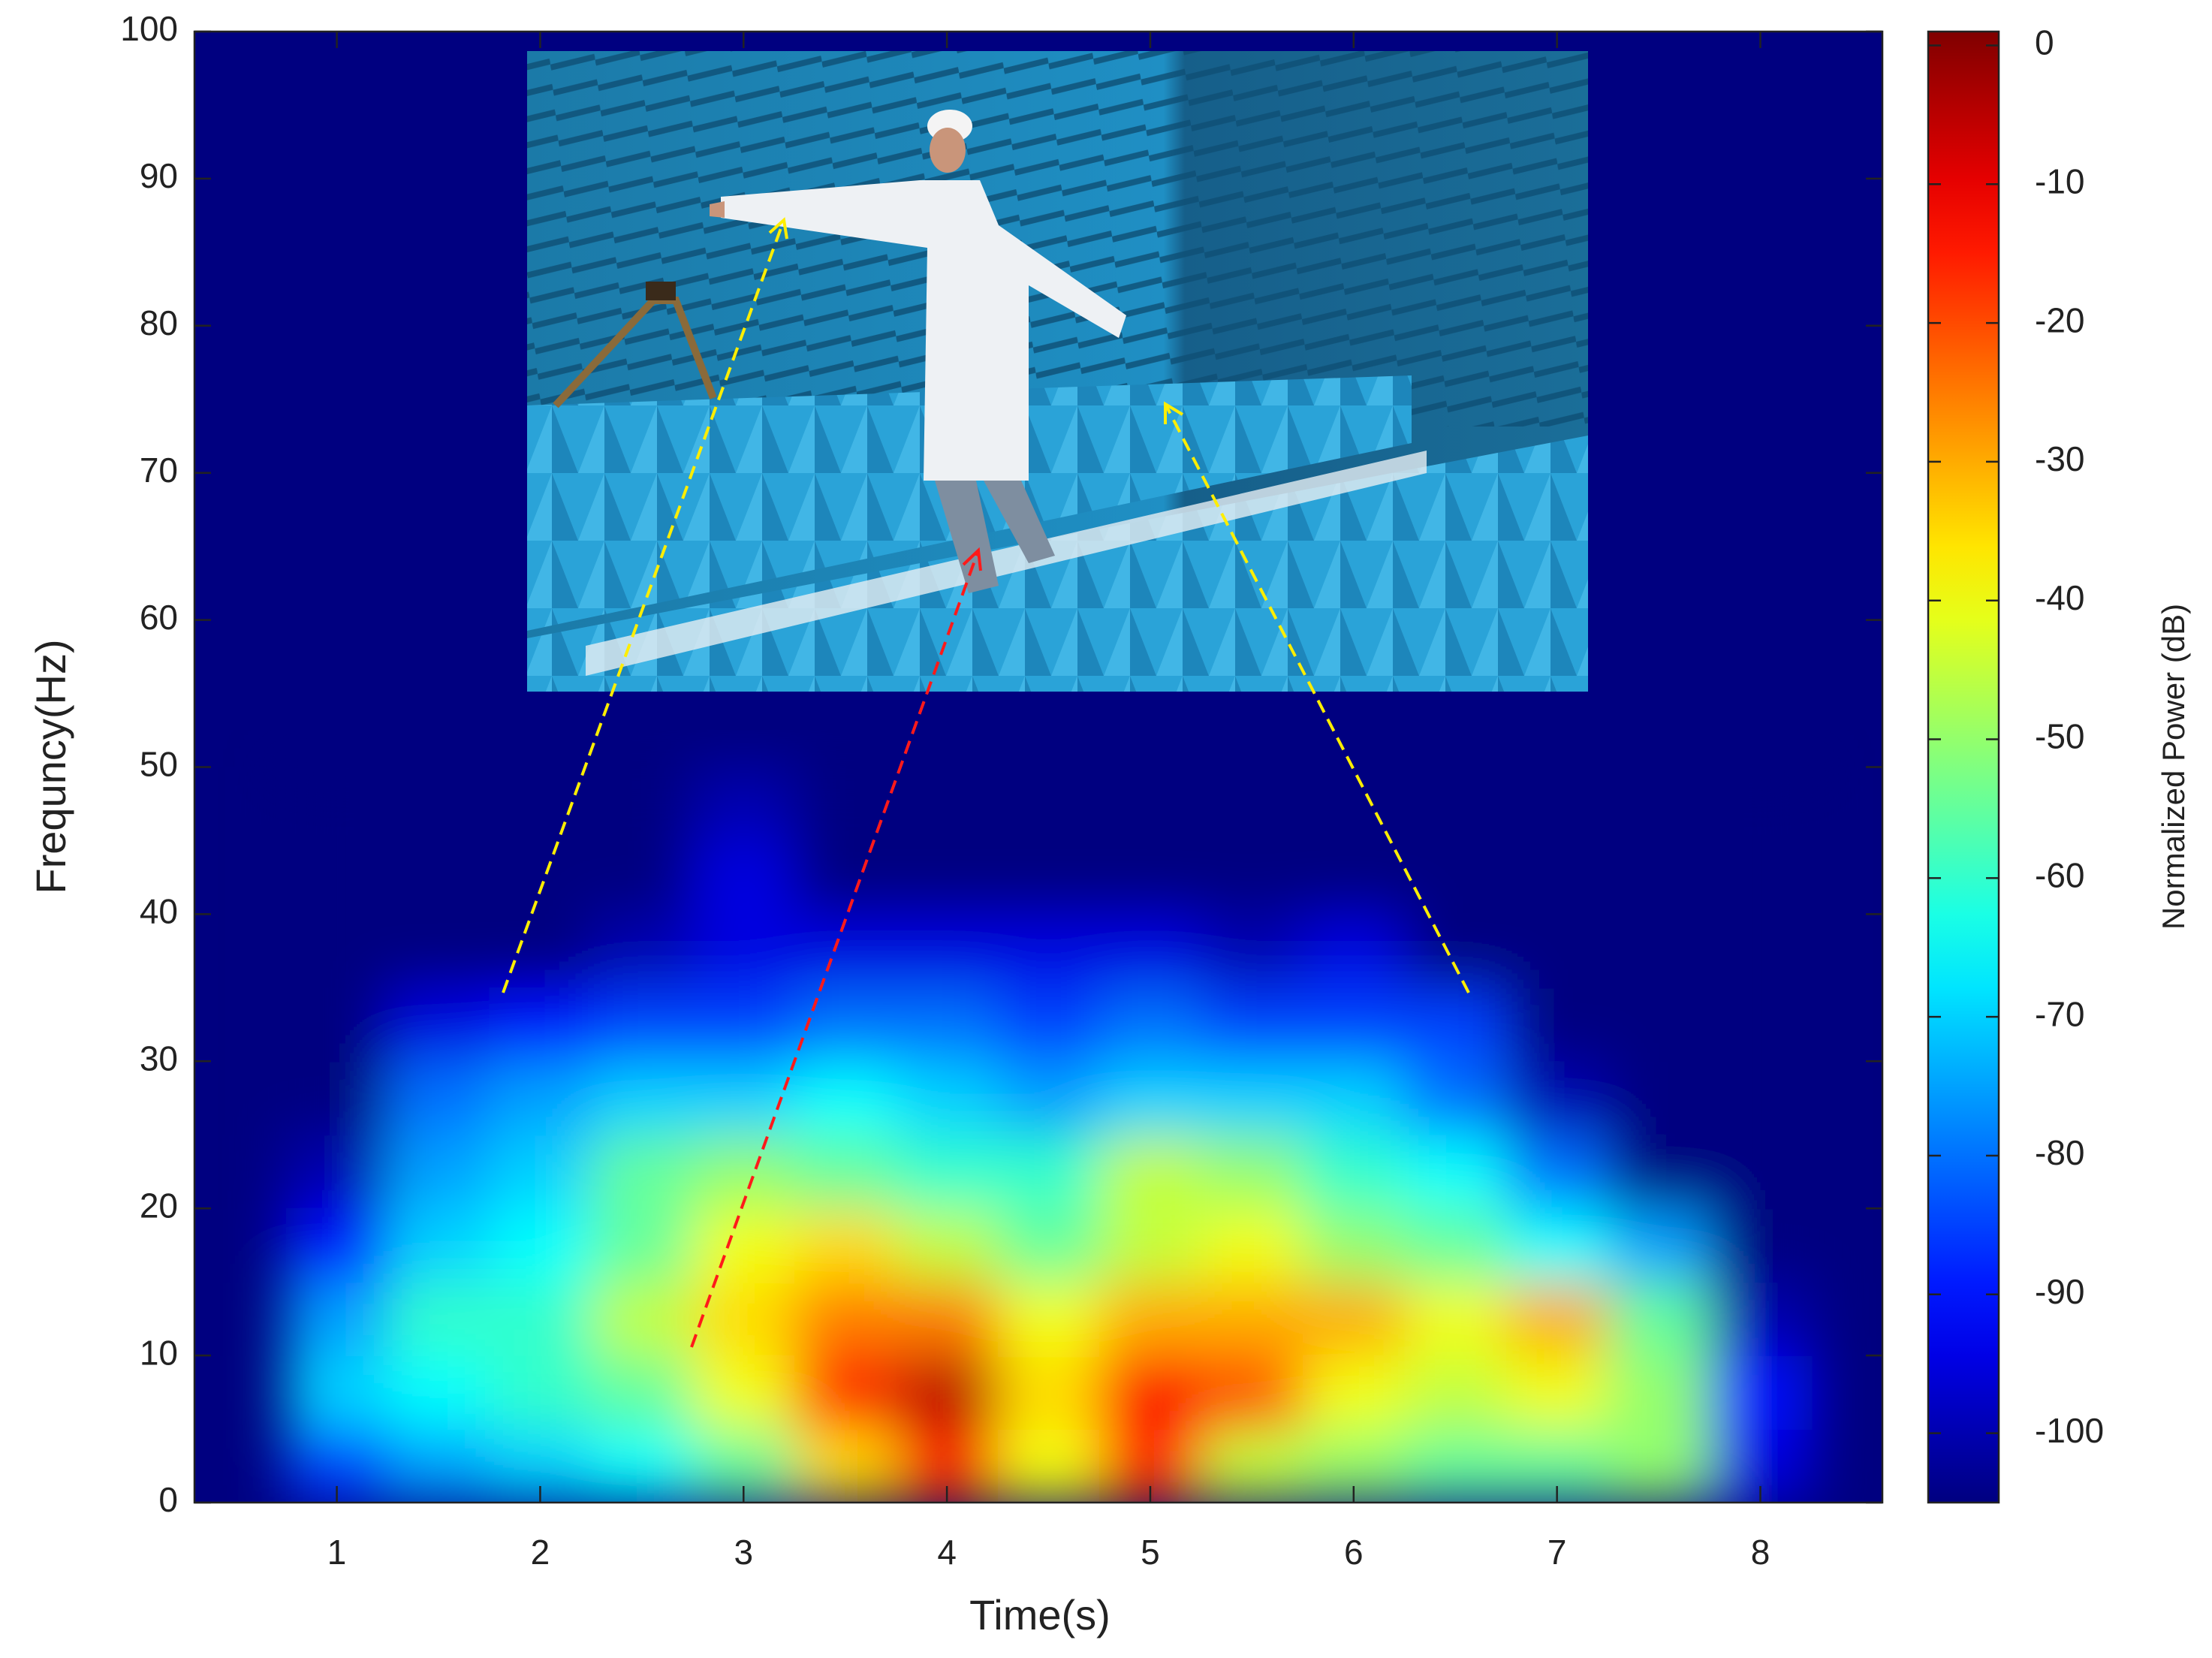 Image resolution: width=2212 pixels, height=1658 pixels. I want to click on x-tick-label: 4, so click(947, 1552).